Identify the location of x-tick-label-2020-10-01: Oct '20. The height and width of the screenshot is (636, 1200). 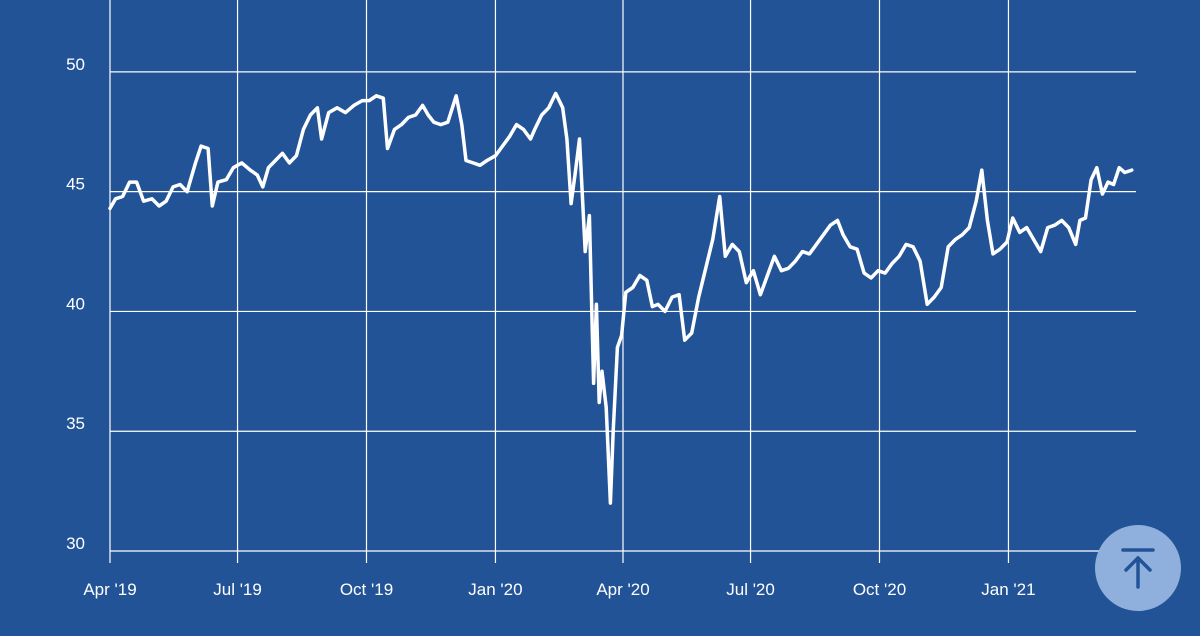
(879, 589).